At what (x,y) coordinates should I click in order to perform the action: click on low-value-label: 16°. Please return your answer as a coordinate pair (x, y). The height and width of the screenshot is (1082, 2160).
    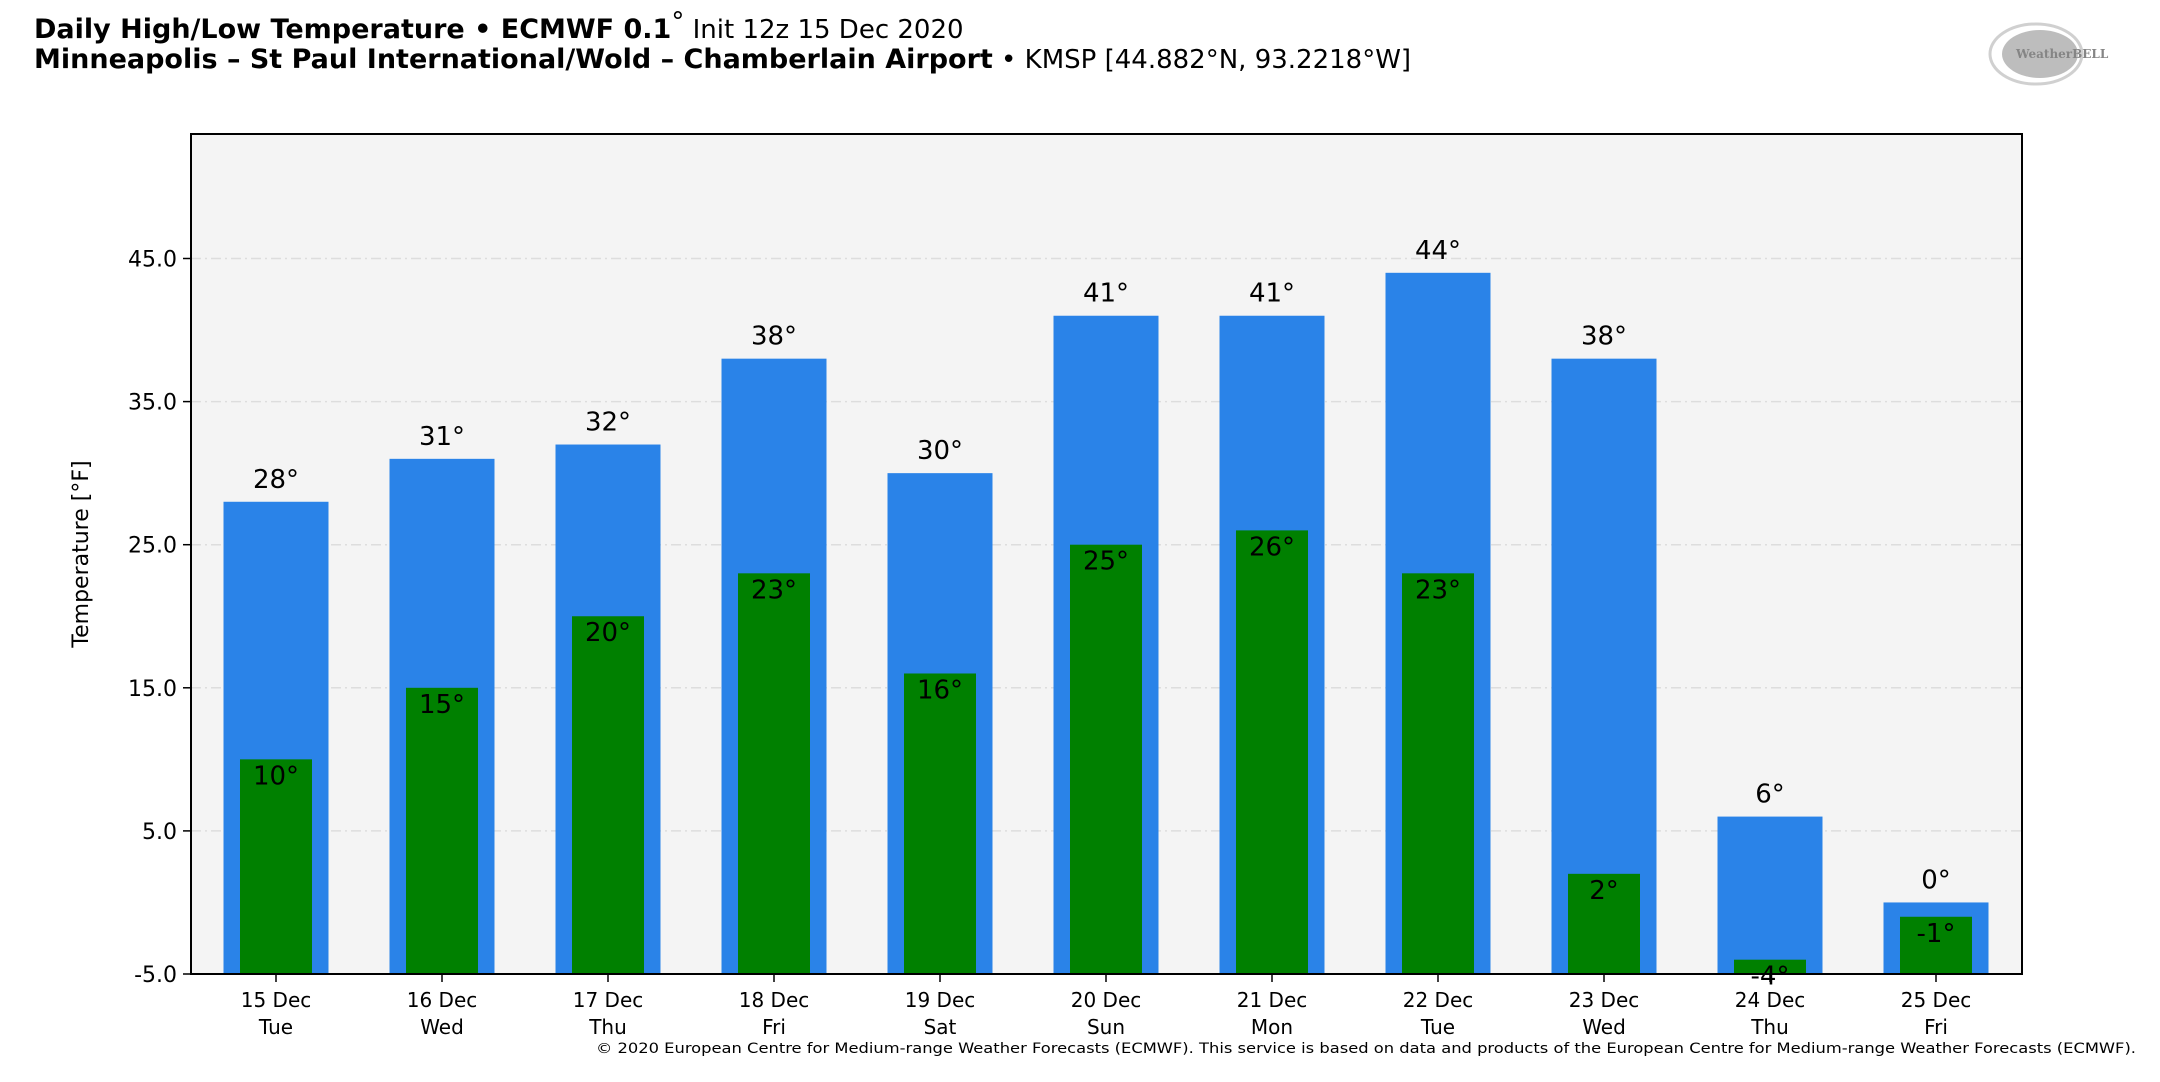
    Looking at the image, I should click on (940, 690).